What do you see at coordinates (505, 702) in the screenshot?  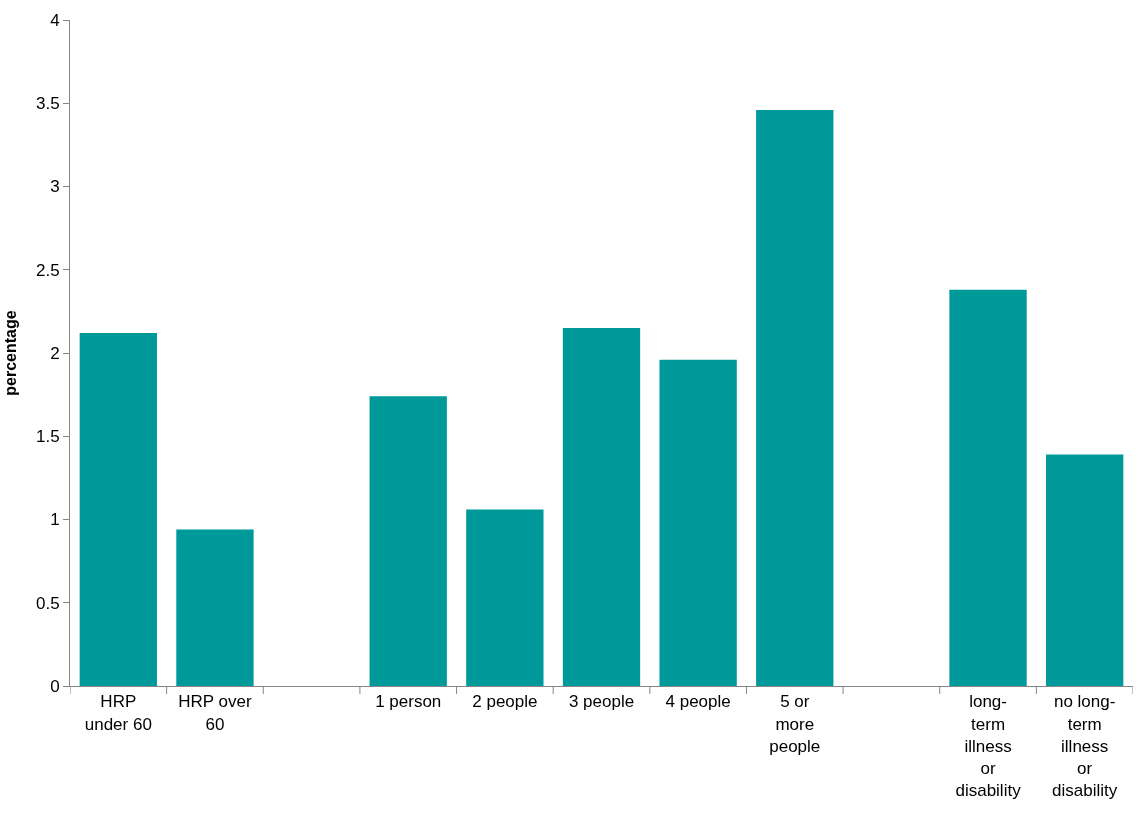 I see `x-tick-label: 2 people` at bounding box center [505, 702].